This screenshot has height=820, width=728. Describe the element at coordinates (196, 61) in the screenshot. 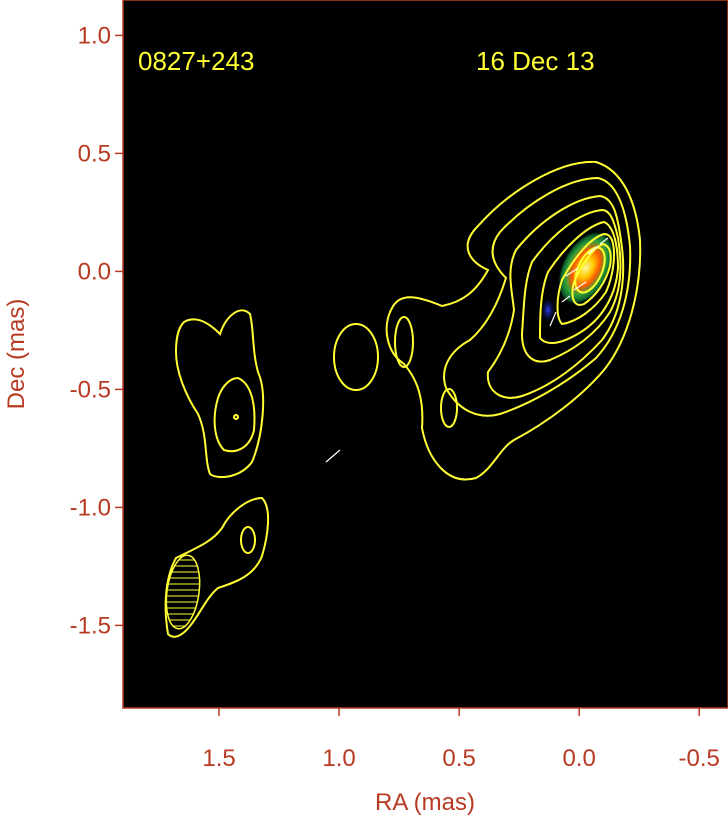

I see `source-label: 0827+243` at that location.